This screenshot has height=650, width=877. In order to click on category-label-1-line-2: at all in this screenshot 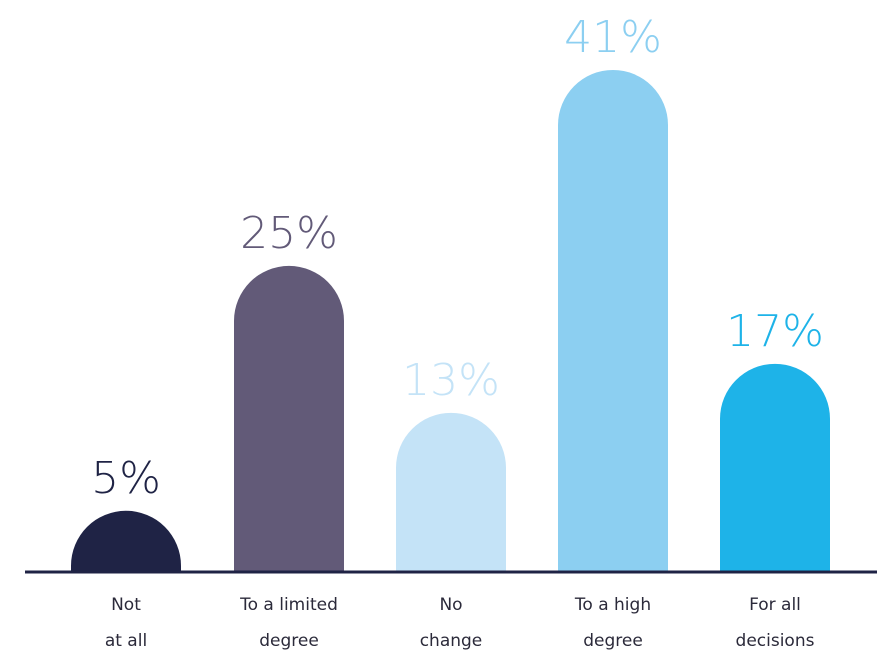, I will do `click(126, 640)`.